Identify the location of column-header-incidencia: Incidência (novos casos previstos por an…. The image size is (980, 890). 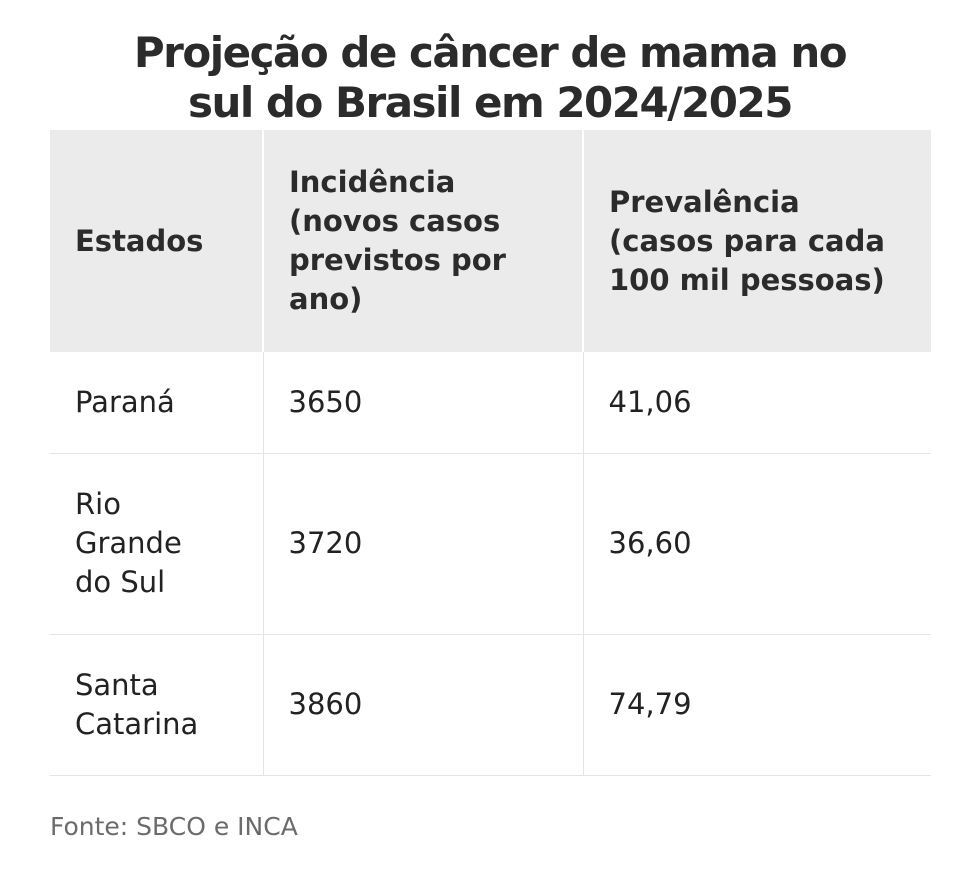
(423, 241).